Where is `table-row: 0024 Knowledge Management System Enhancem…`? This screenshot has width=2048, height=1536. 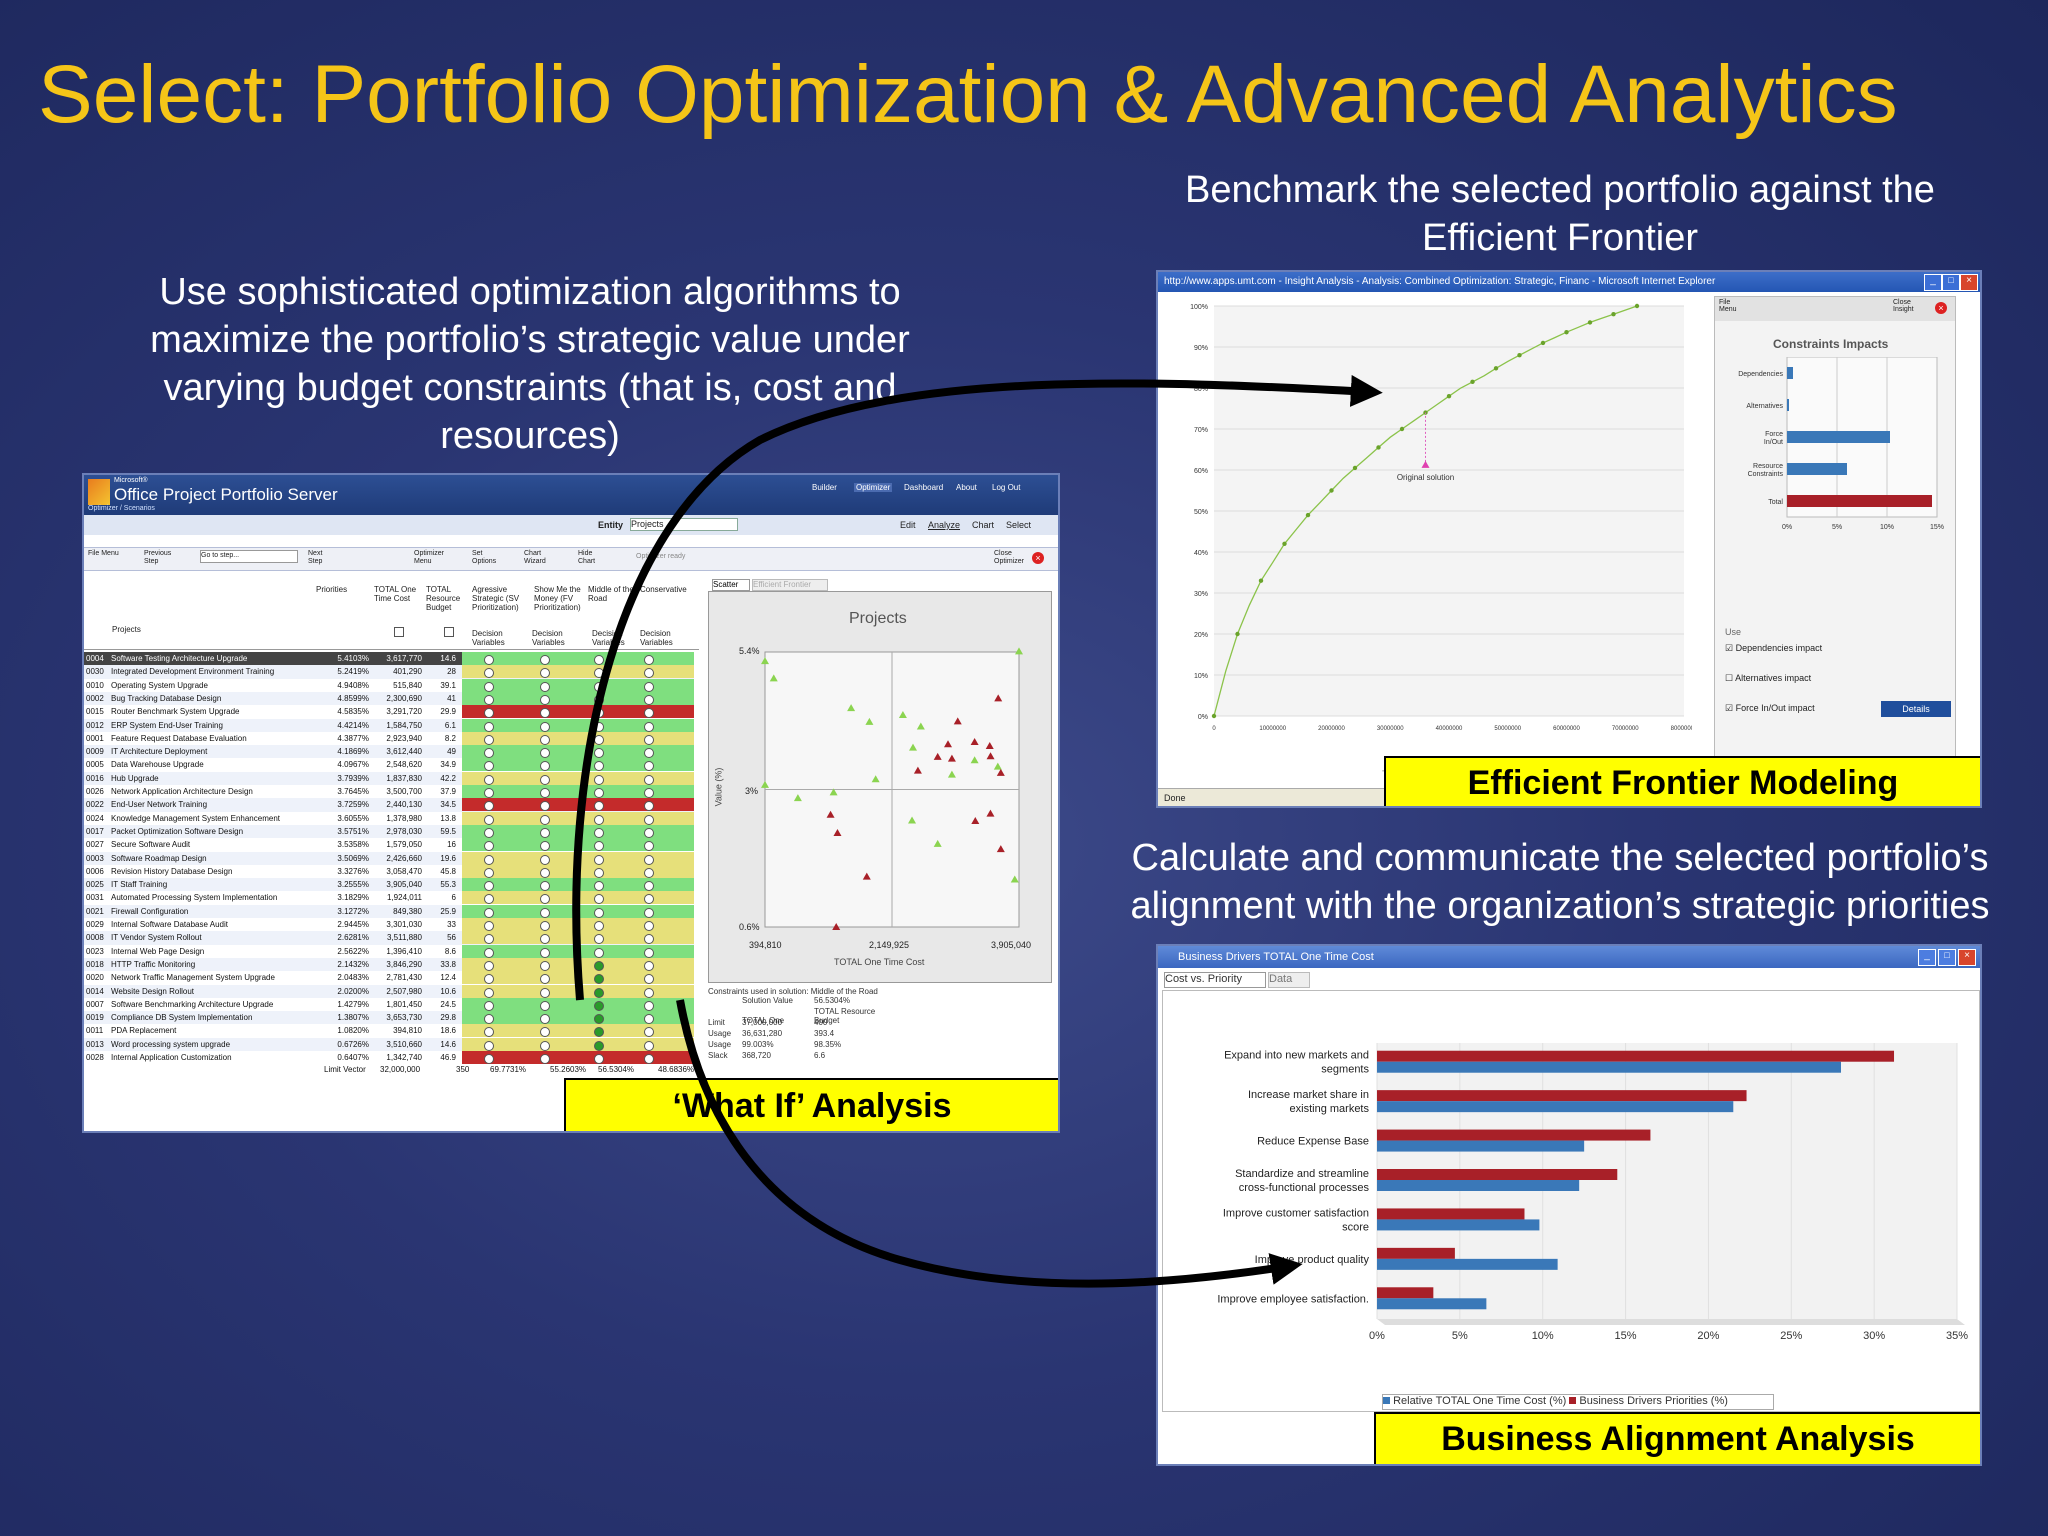 table-row: 0024 Knowledge Management System Enhancem… is located at coordinates (389, 818).